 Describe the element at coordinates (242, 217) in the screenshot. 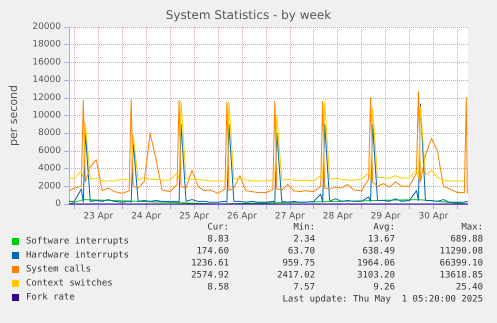

I see `x-tick-label: 26 Apr` at that location.